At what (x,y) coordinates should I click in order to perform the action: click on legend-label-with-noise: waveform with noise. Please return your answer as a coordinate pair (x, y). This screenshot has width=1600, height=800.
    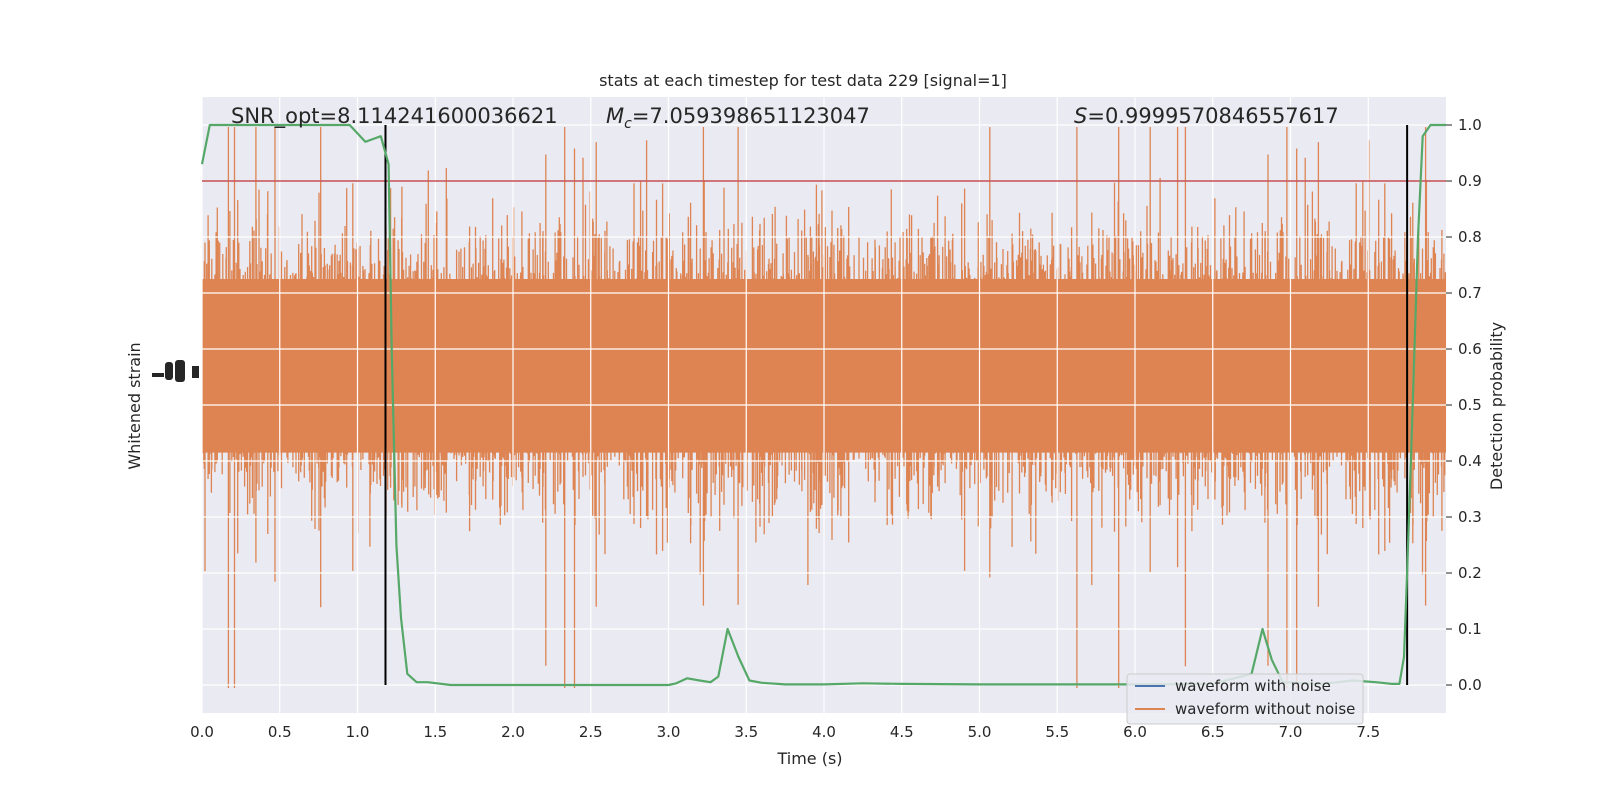
    Looking at the image, I should click on (1253, 686).